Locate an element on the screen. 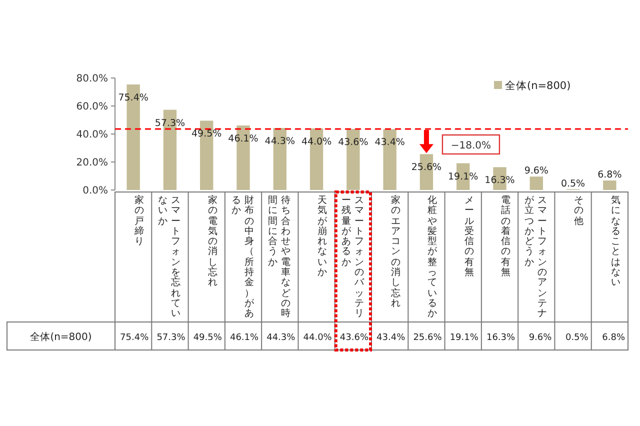 This screenshot has height=426, width=640. data-label: 6.8% is located at coordinates (614, 338).